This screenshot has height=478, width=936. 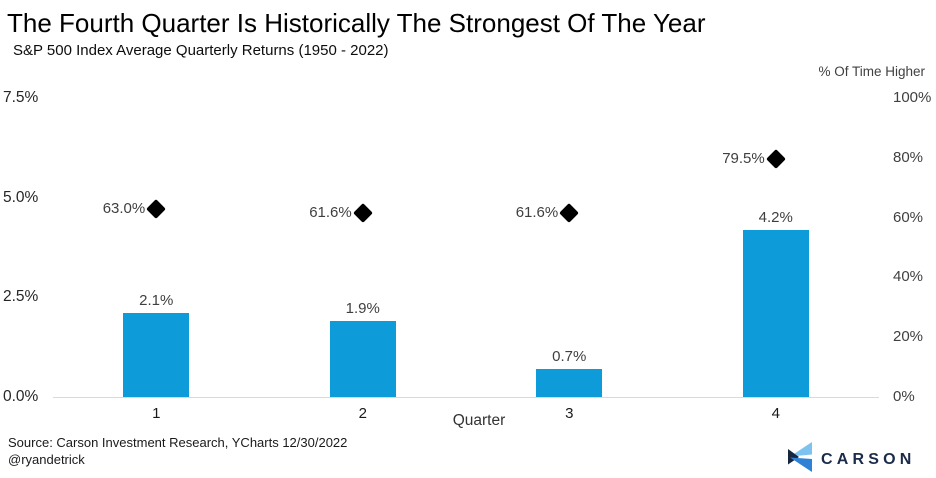 I want to click on right-axis-title: % Of Time Higher, so click(x=871, y=71).